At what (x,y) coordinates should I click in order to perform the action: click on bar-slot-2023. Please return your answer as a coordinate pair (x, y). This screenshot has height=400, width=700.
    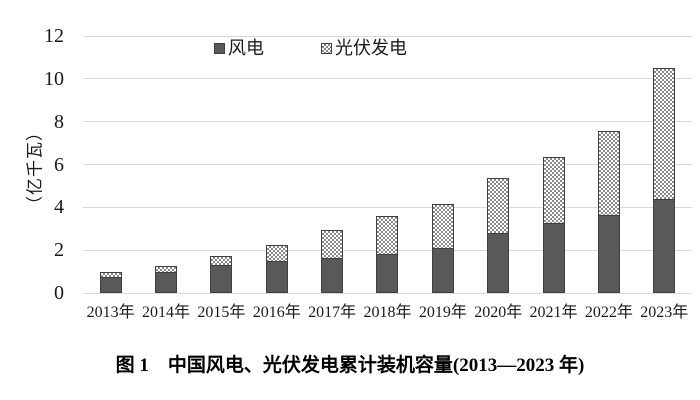
    Looking at the image, I should click on (664, 164).